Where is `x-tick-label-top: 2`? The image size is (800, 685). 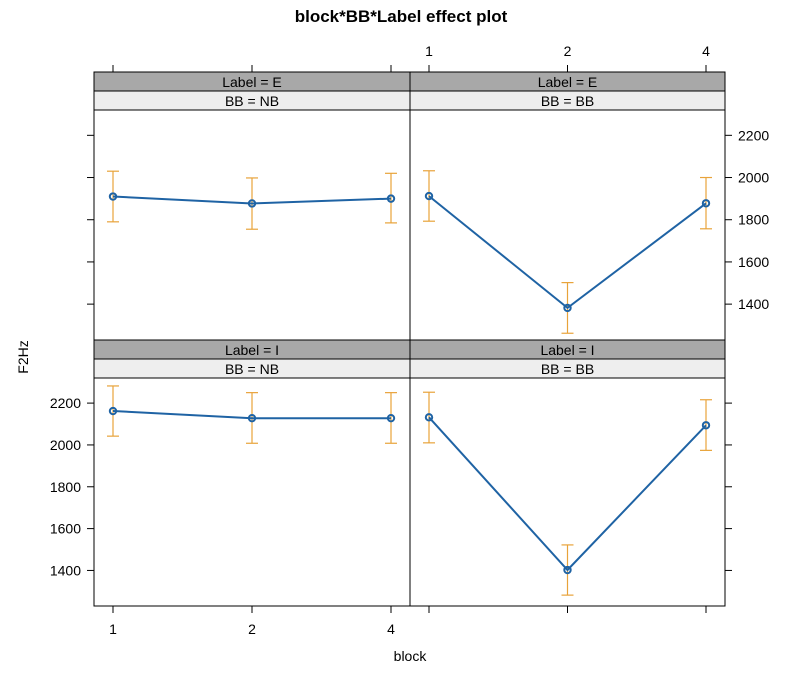
x-tick-label-top: 2 is located at coordinates (568, 51).